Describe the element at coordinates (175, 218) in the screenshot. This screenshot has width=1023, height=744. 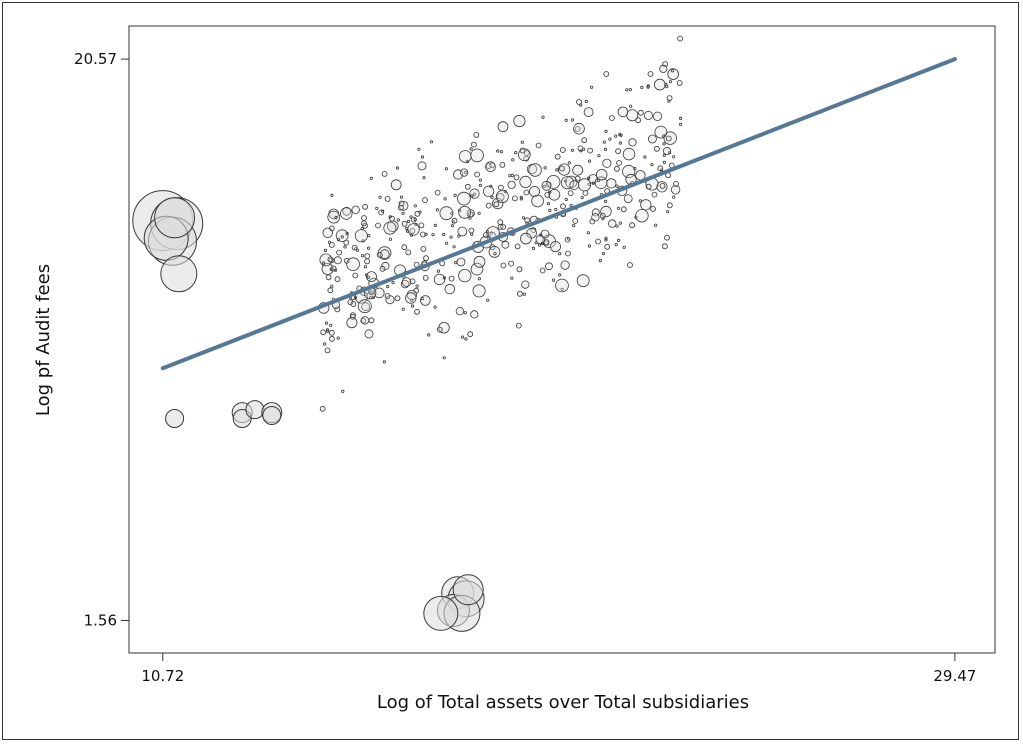
I see `data-point-large` at that location.